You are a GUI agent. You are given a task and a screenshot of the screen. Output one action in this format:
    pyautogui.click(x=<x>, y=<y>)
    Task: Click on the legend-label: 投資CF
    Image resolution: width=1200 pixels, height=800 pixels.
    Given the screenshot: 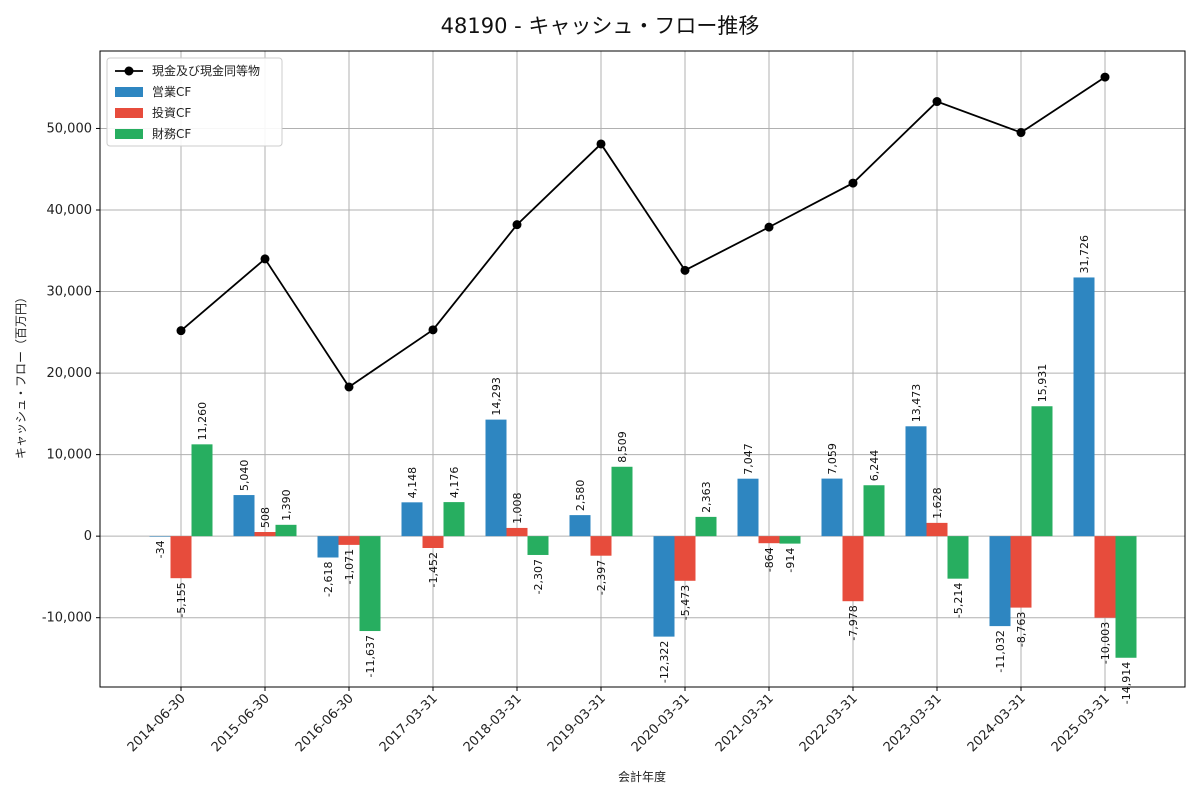 What is the action you would take?
    pyautogui.click(x=171, y=112)
    